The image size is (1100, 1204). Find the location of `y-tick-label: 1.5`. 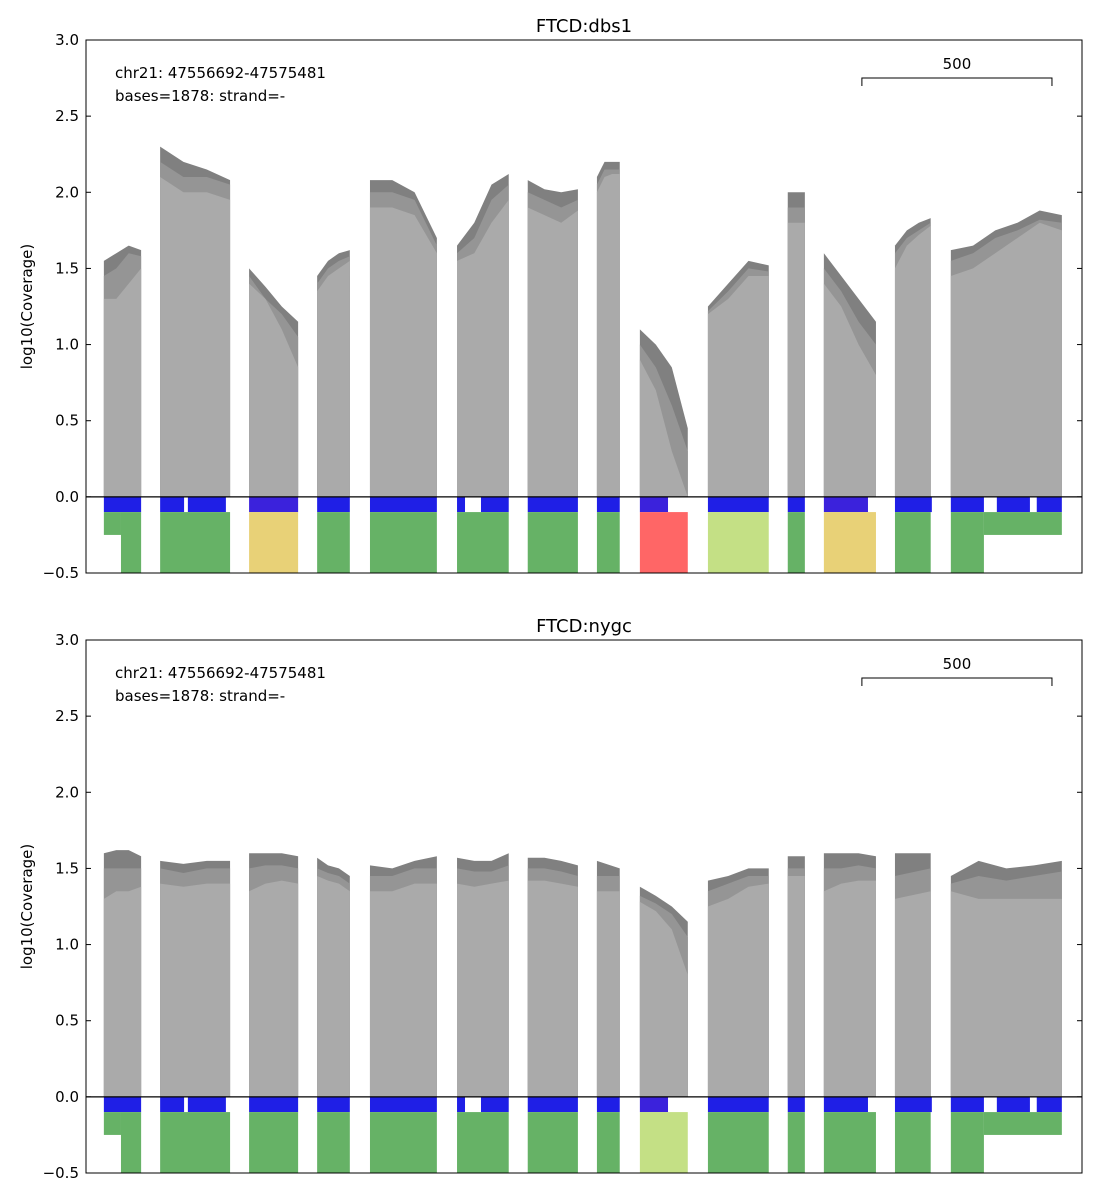

y-tick-label: 1.5 is located at coordinates (67, 868).